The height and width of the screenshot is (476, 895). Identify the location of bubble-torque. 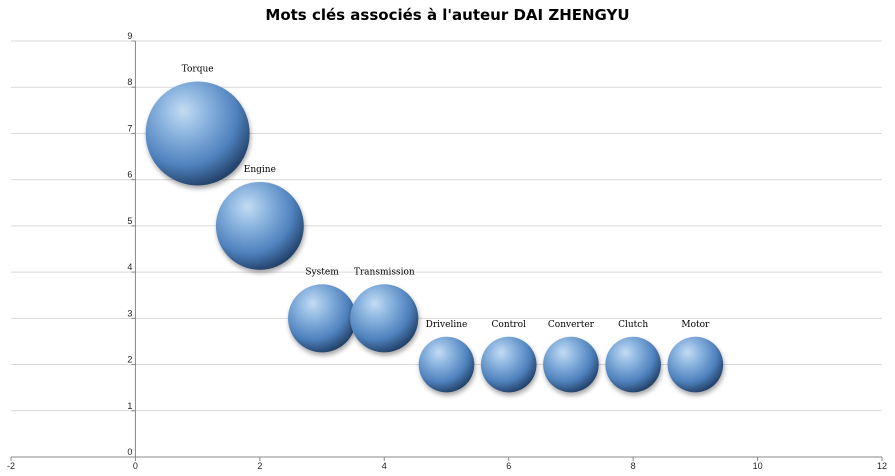
(197, 133).